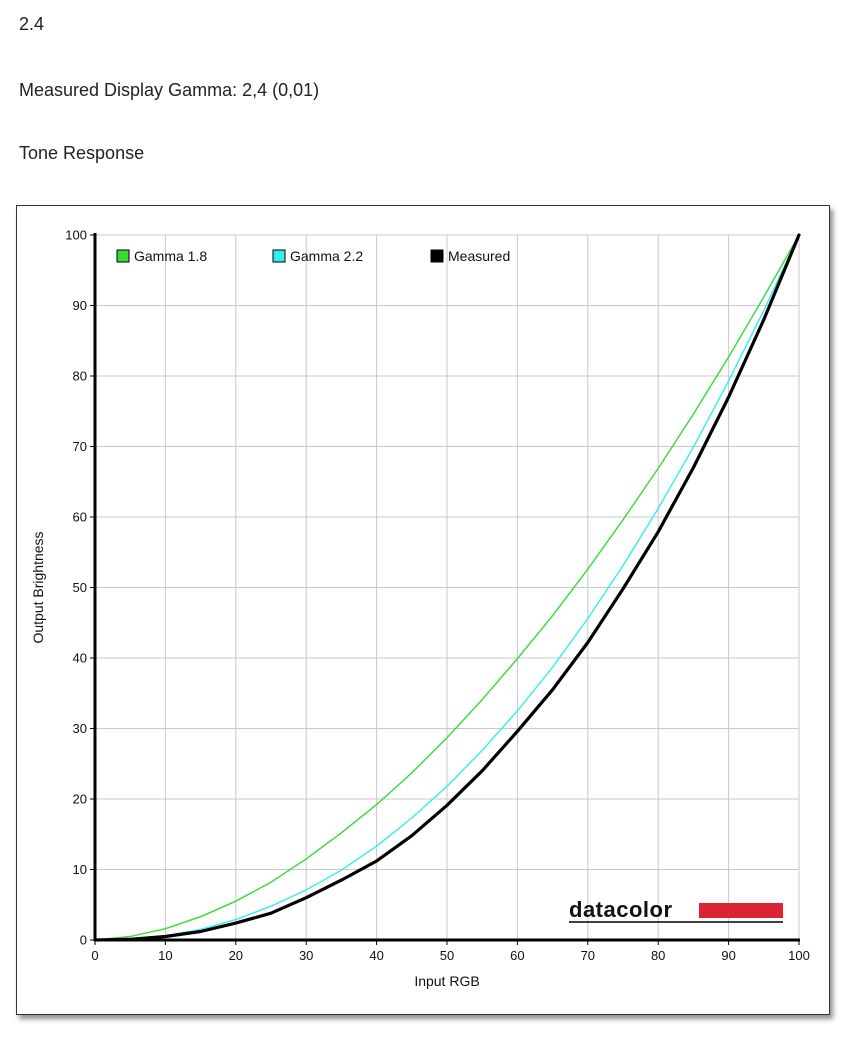 This screenshot has height=1051, width=853. I want to click on x-tick-label: 0, so click(94, 955).